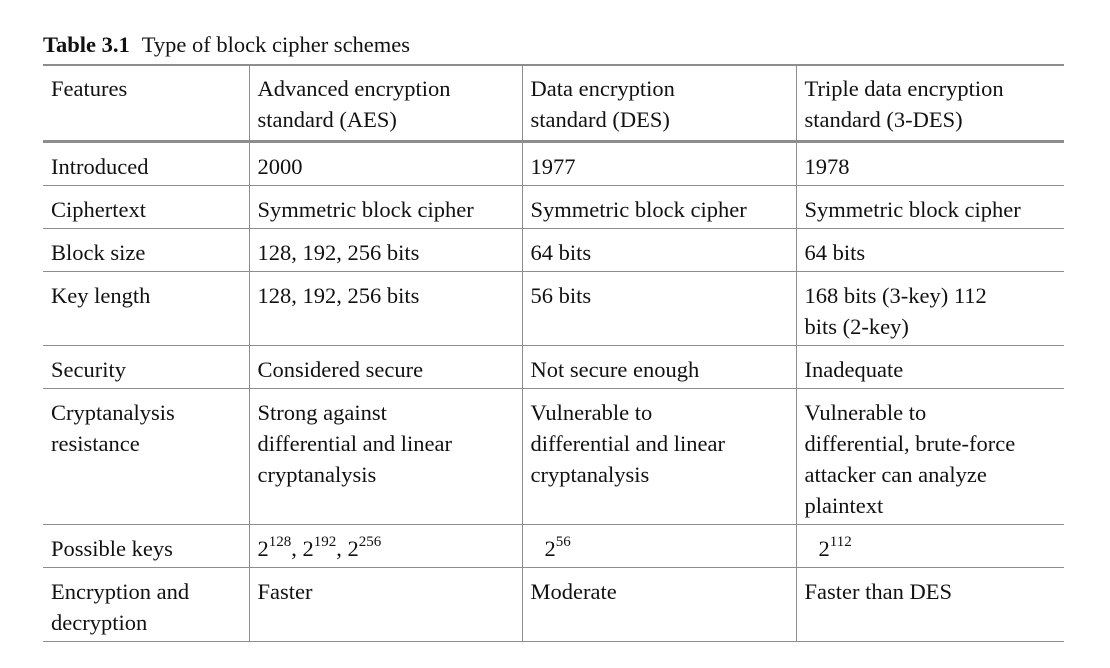 This screenshot has height=668, width=1110. I want to click on cell-feature: Security, so click(146, 367).